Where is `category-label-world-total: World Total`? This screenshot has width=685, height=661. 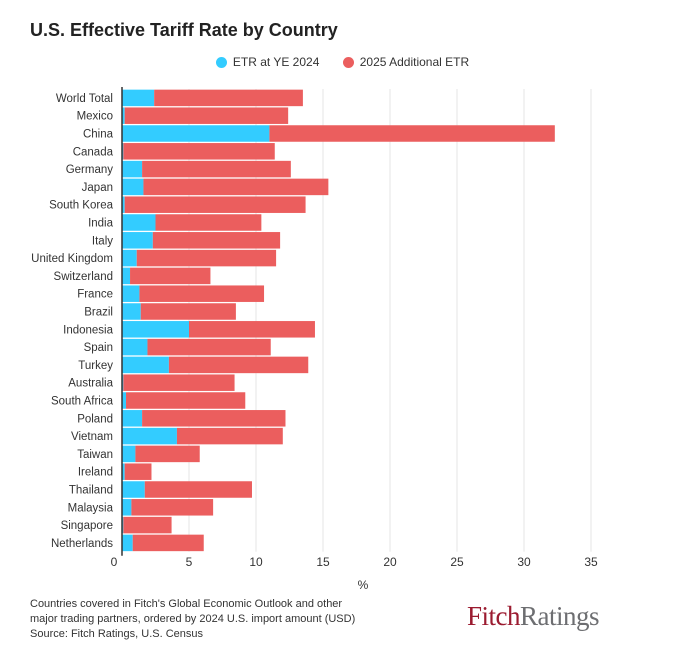 category-label-world-total: World Total is located at coordinates (84, 99).